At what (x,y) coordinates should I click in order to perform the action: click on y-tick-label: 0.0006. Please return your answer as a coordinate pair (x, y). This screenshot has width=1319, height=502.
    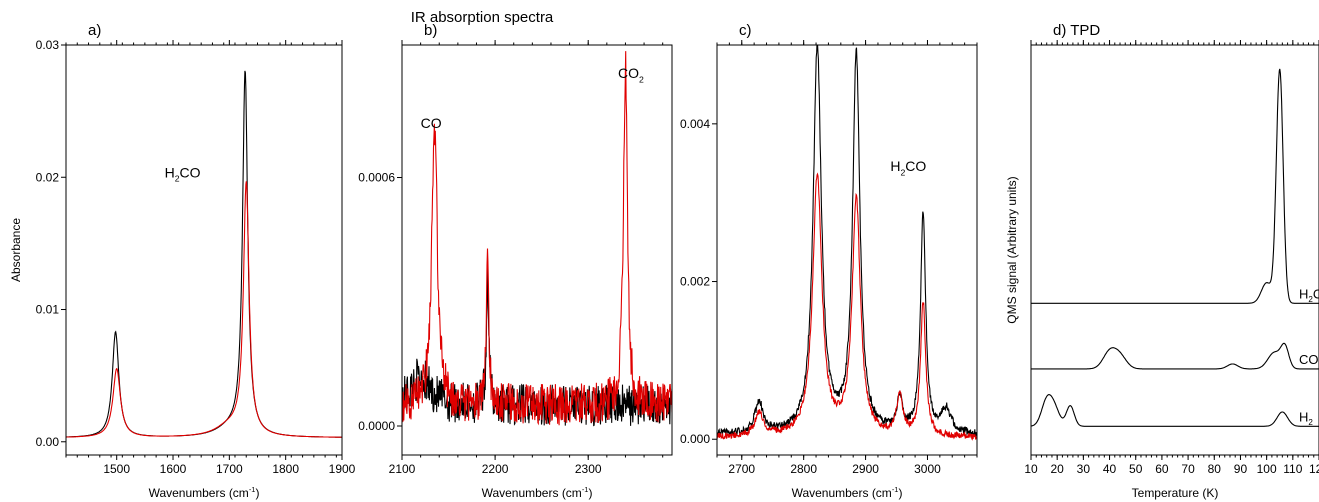
    Looking at the image, I should click on (376, 178).